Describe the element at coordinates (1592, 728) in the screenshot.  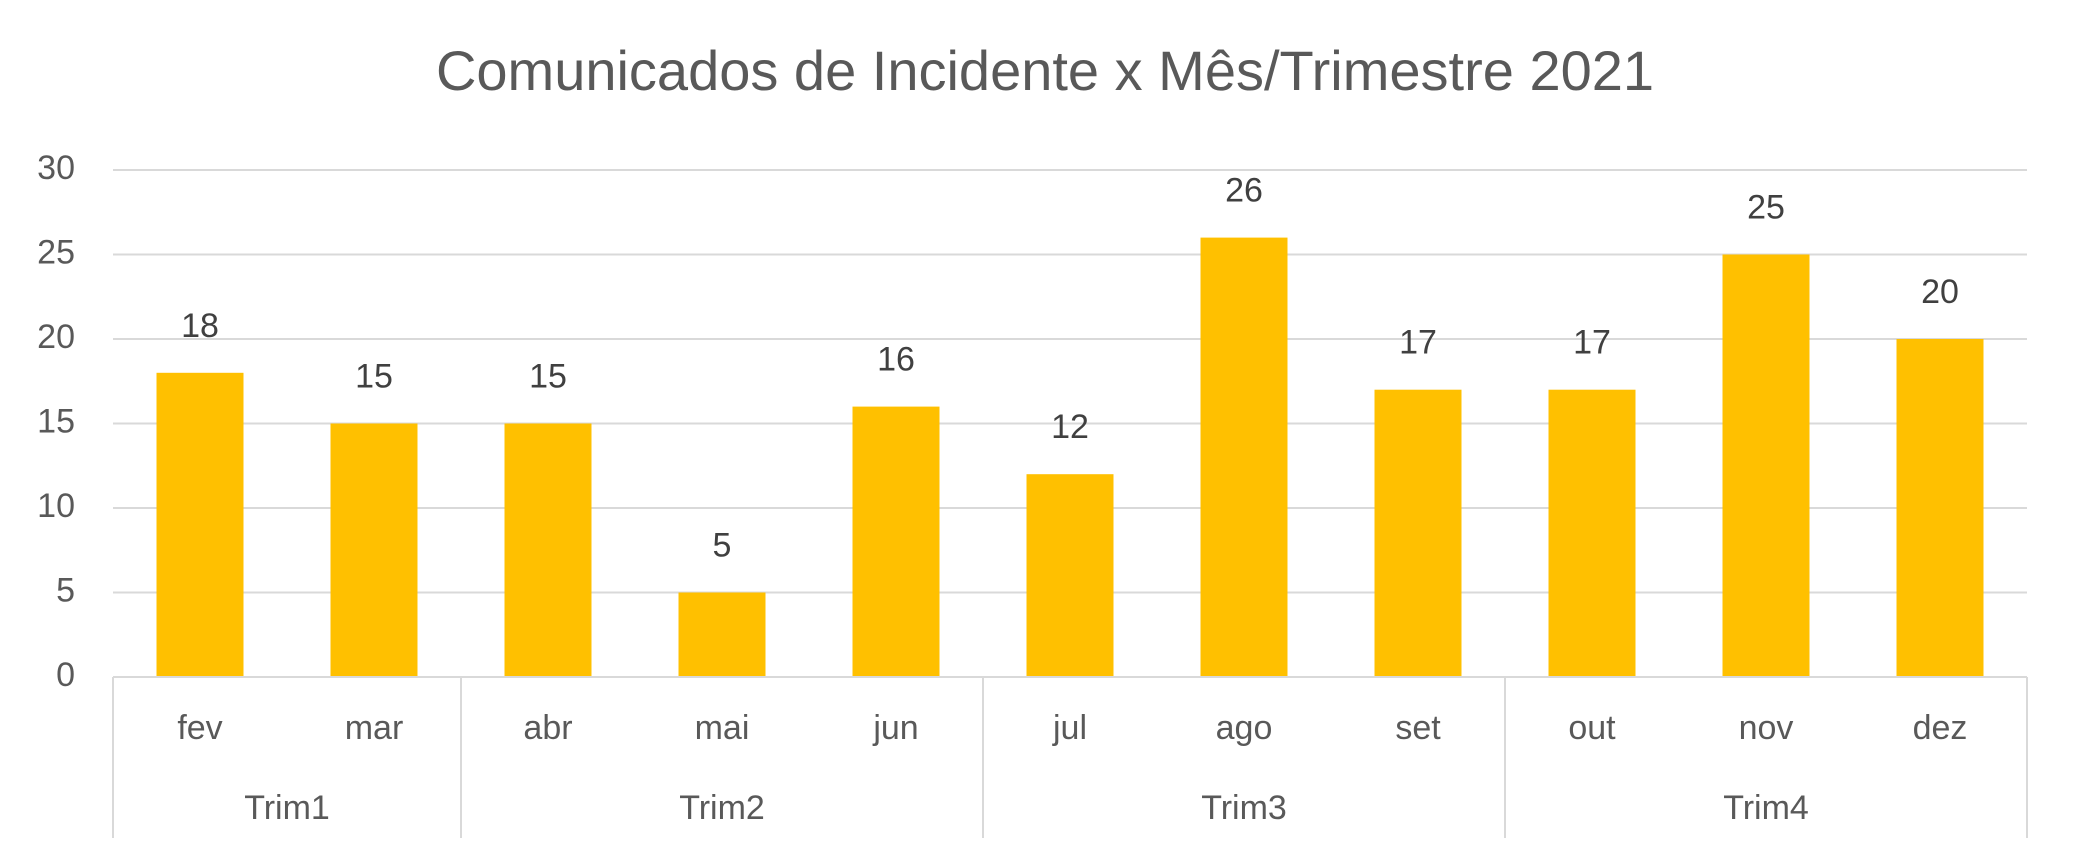
I see `x-tick-label: out` at that location.